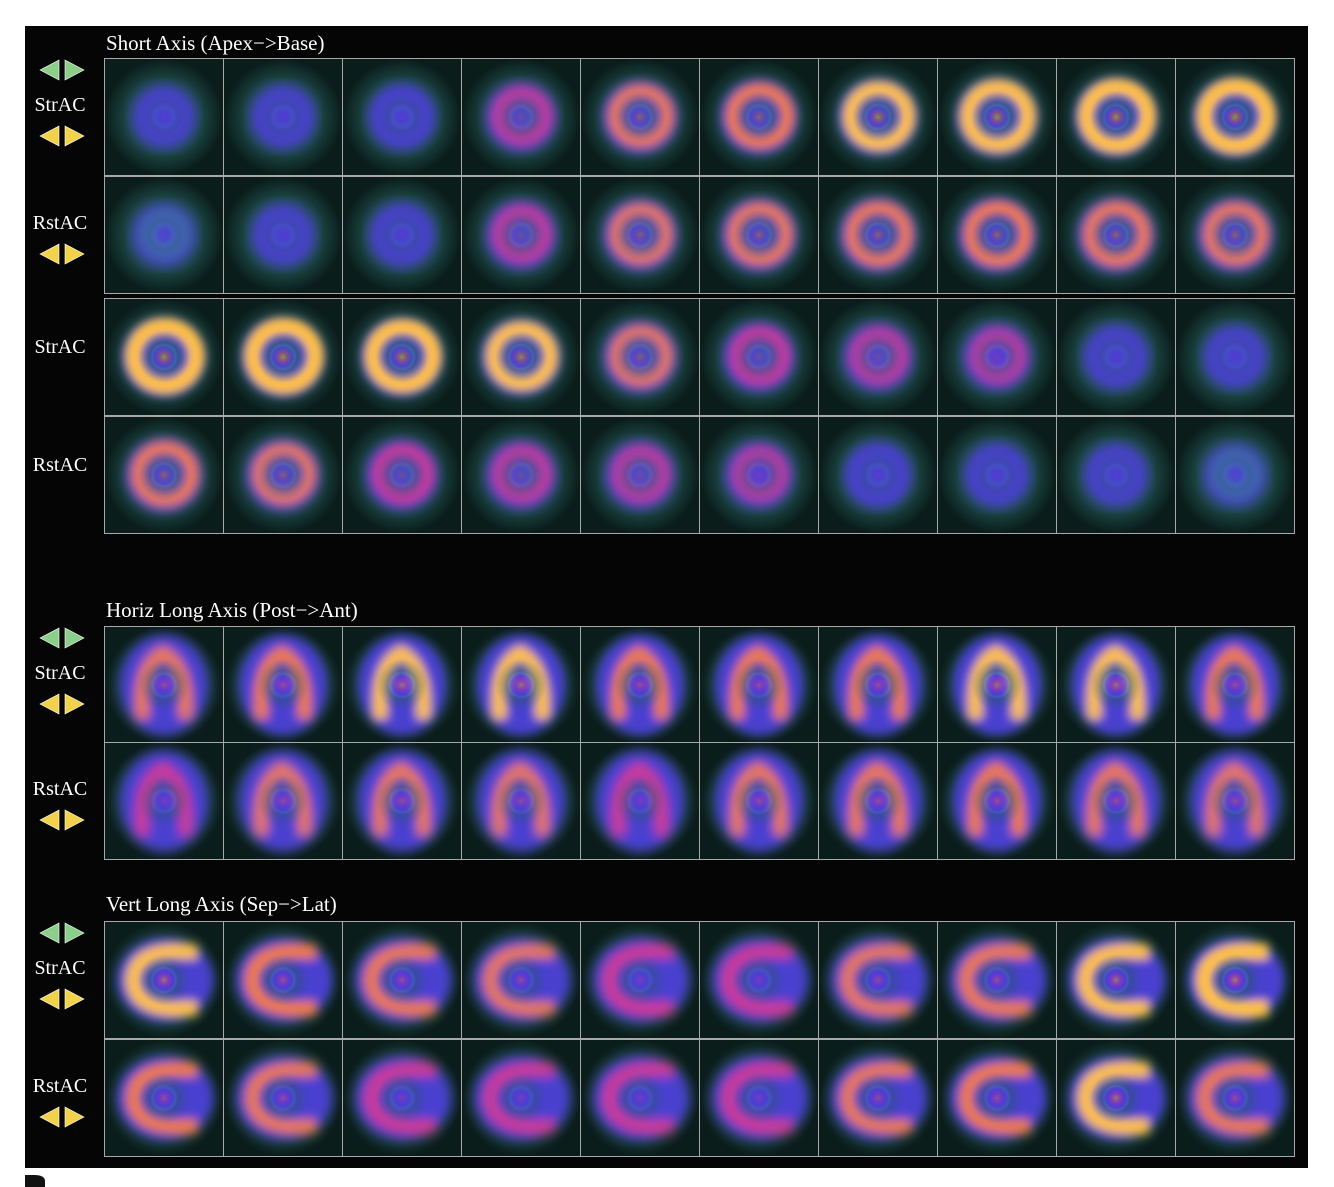 This screenshot has height=1187, width=1334. I want to click on page-corner-mark, so click(35, 1181).